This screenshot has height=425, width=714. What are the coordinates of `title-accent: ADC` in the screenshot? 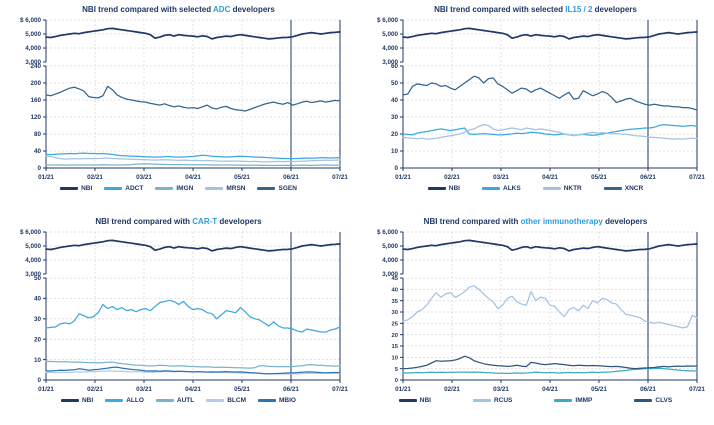 It's located at (222, 9).